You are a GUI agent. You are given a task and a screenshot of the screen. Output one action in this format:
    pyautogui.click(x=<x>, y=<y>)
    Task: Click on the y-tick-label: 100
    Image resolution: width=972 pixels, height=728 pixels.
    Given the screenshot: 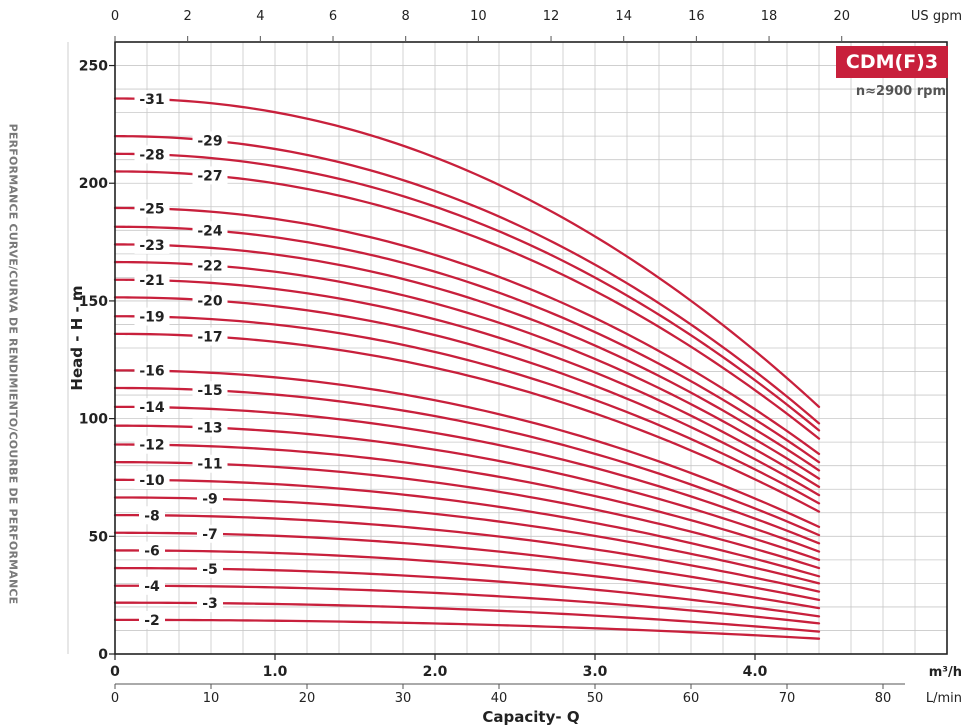 What is the action you would take?
    pyautogui.click(x=93, y=420)
    